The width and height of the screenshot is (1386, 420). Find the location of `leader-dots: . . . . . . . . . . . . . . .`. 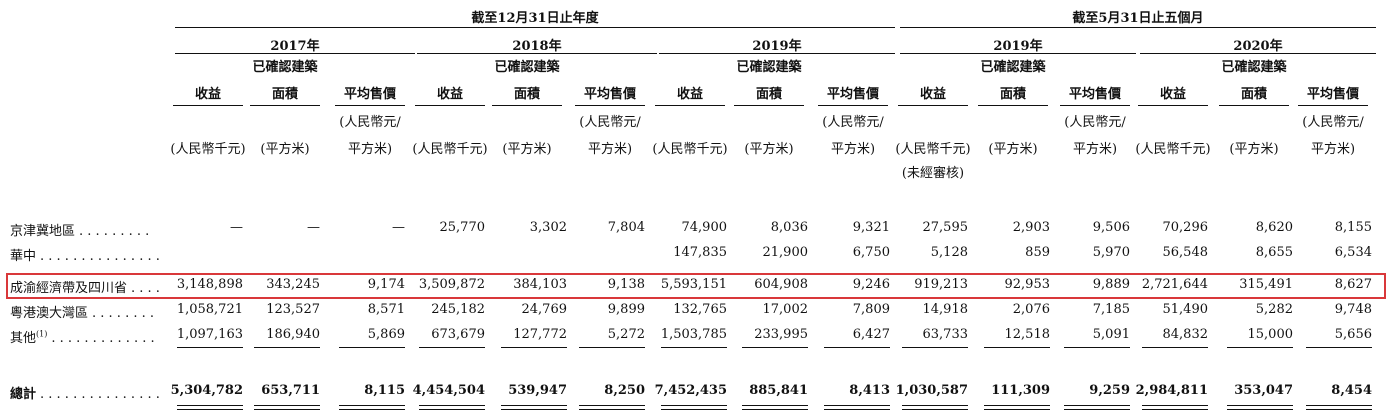

leader-dots: . . . . . . . . . . . . . . . is located at coordinates (100, 256).